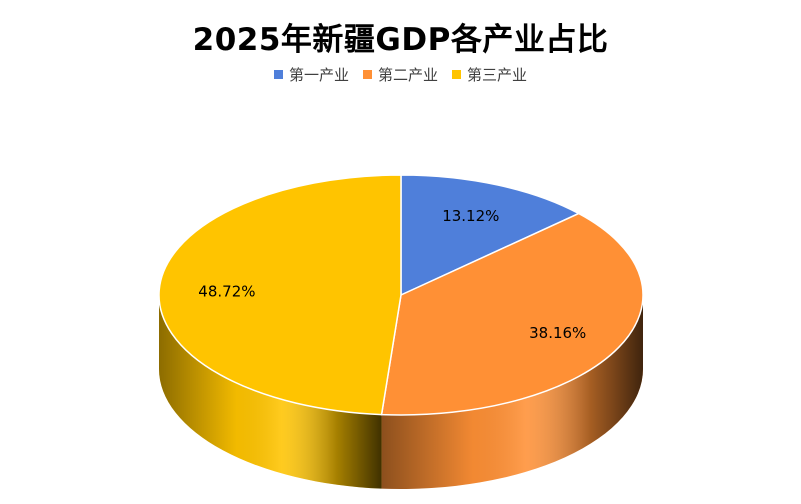  What do you see at coordinates (392, 274) in the screenshot?
I see `pie-labels: 13.12% 38.16% 48.72%` at bounding box center [392, 274].